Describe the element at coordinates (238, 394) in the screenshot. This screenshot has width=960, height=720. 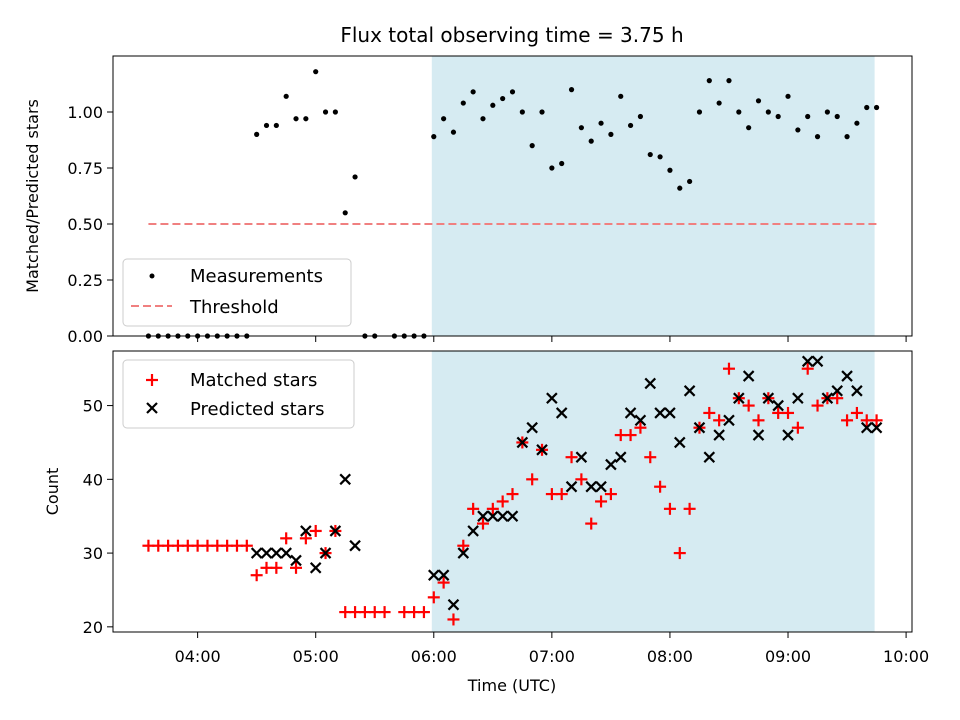
I see `count-legend-box` at that location.